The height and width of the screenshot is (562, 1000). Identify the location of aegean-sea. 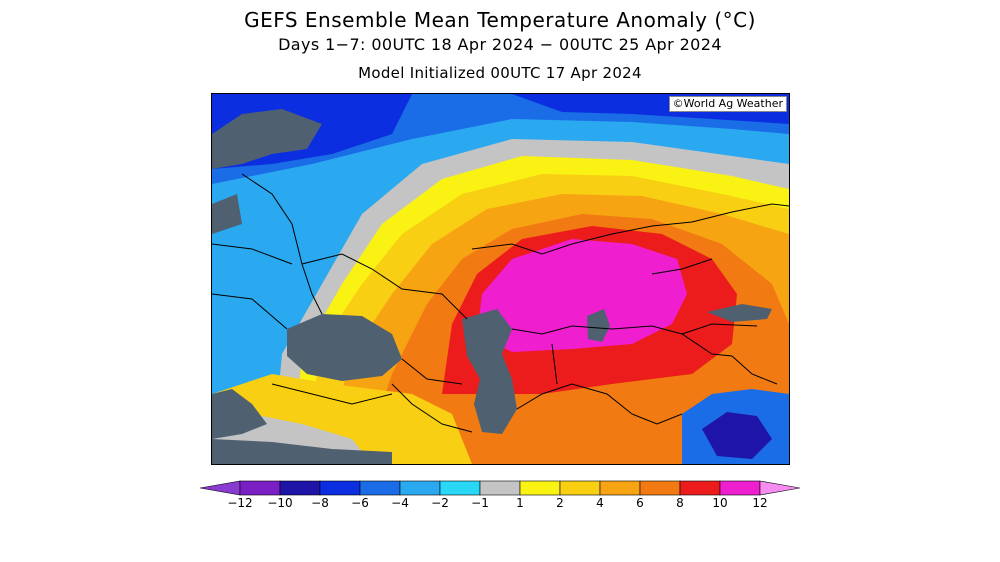
(239, 414).